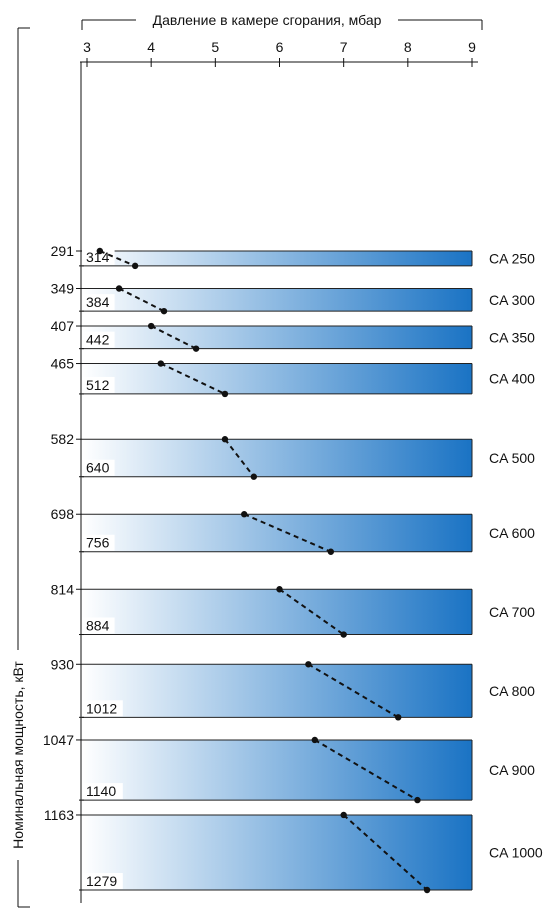  Describe the element at coordinates (18, 755) in the screenshot. I see `y-axis-title: Номинальная мощность, кВт` at that location.